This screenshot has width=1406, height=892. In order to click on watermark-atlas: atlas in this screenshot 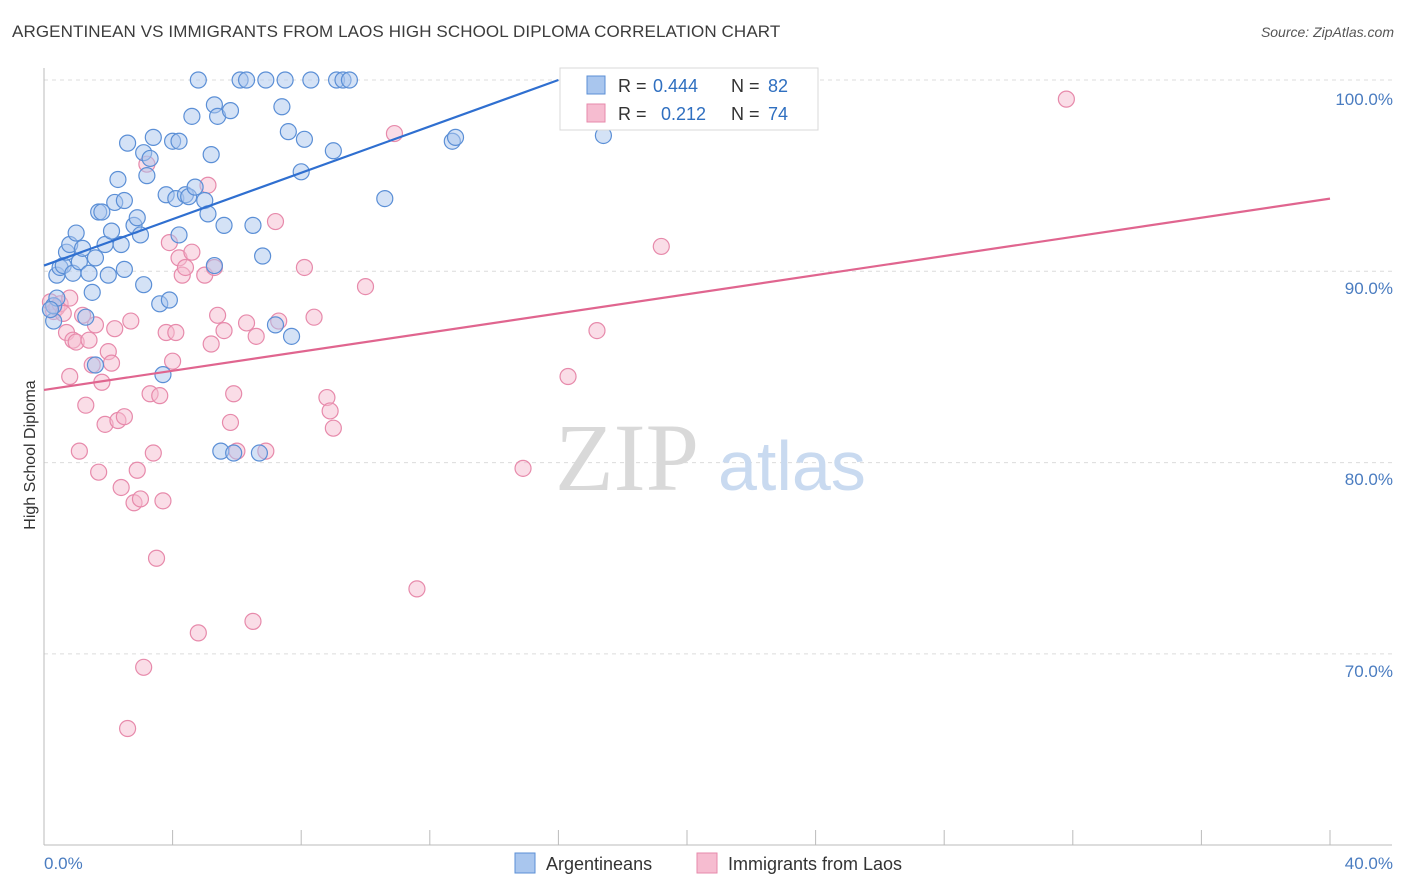, I will do `click(792, 466)`.